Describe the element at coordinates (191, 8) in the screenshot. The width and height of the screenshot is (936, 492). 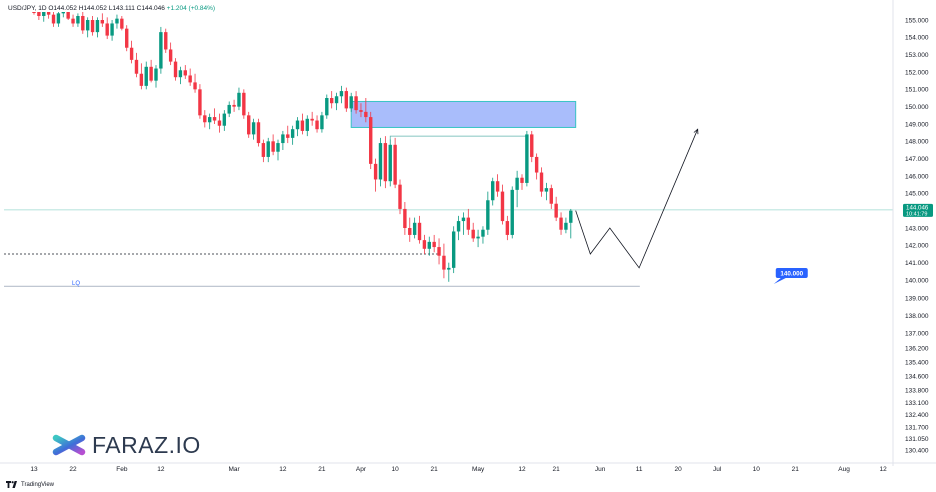
I see `price-change: +1.204 (+0.84%)` at that location.